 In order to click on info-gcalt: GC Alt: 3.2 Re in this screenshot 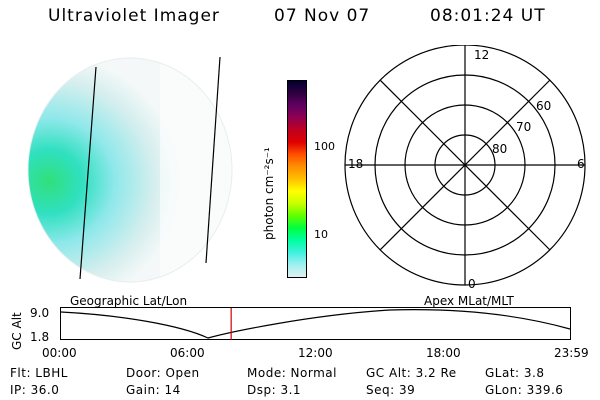, I will do `click(411, 373)`.